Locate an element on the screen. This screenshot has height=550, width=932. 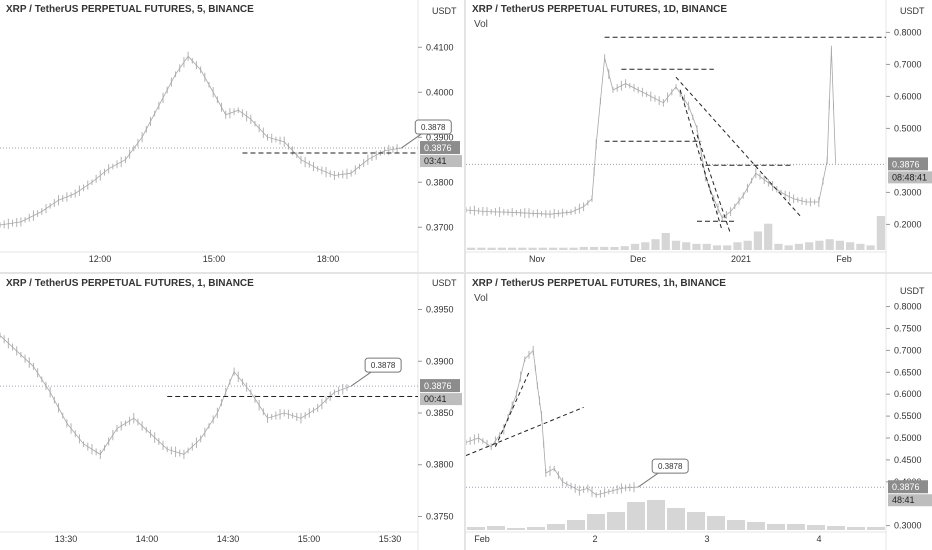
countdown-label: 00:41 is located at coordinates (435, 399).